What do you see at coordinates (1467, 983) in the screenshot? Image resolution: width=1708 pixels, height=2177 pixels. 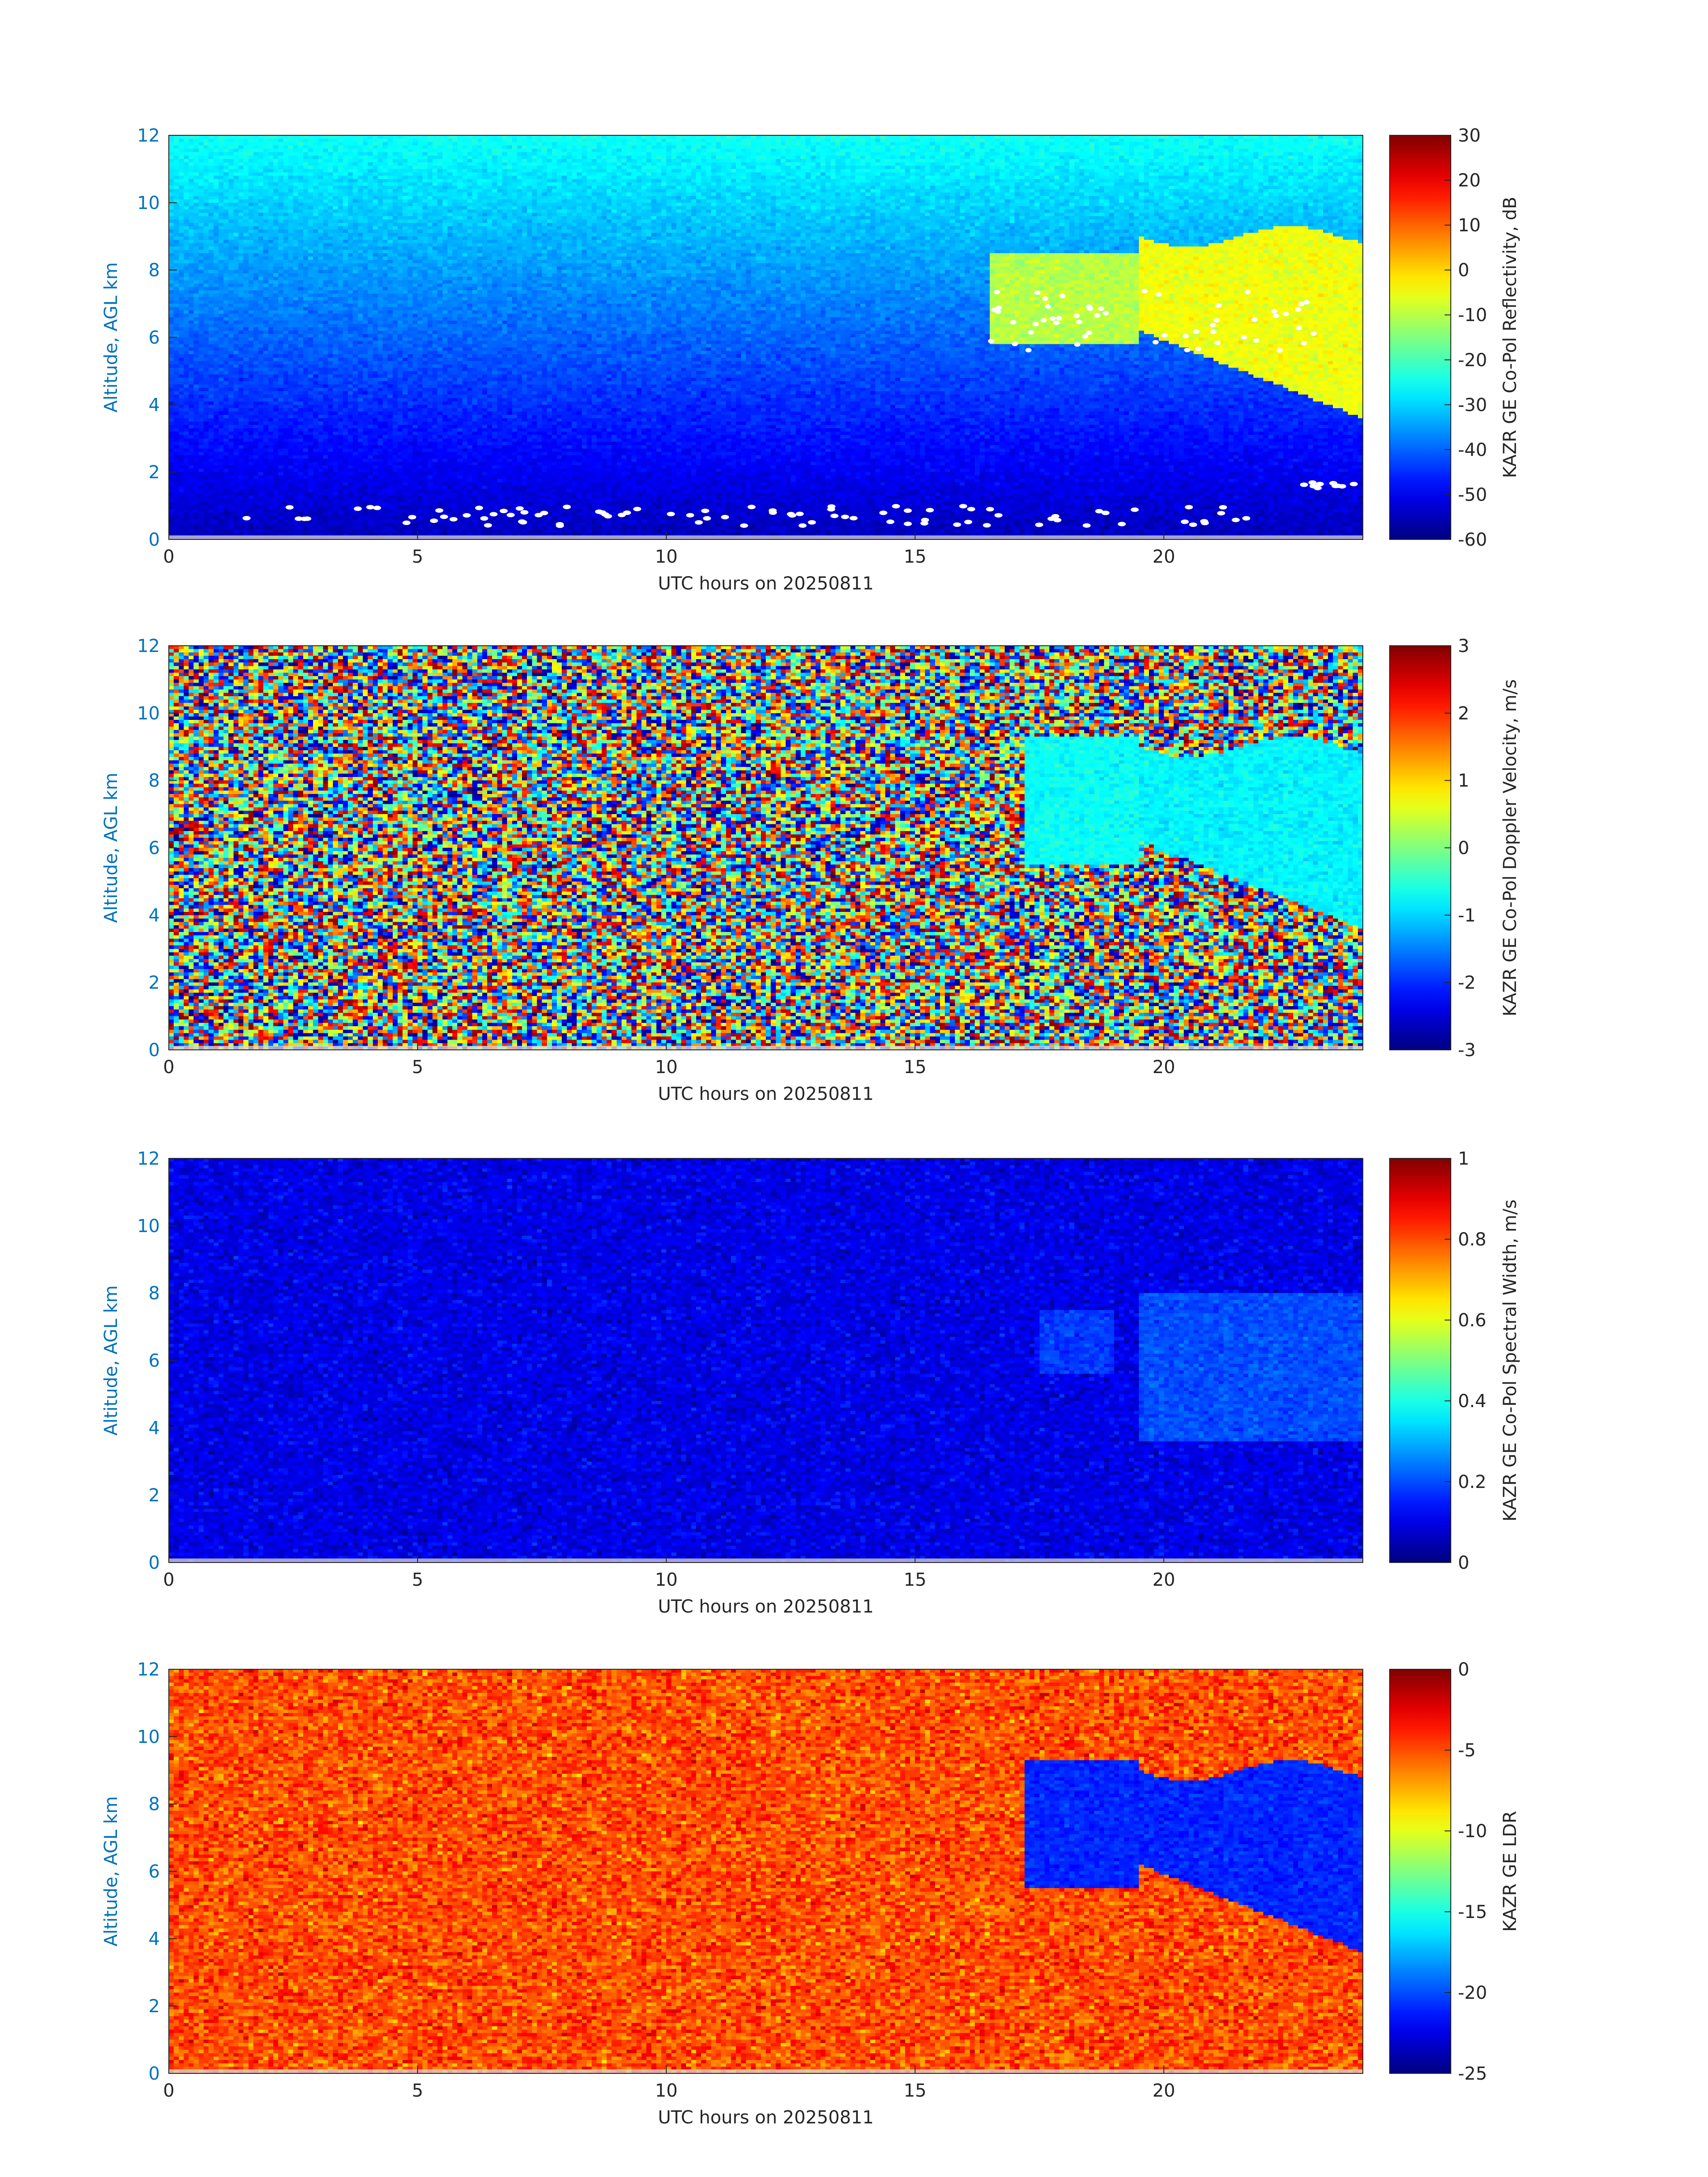 I see `colorbar-tick-label: -2` at bounding box center [1467, 983].